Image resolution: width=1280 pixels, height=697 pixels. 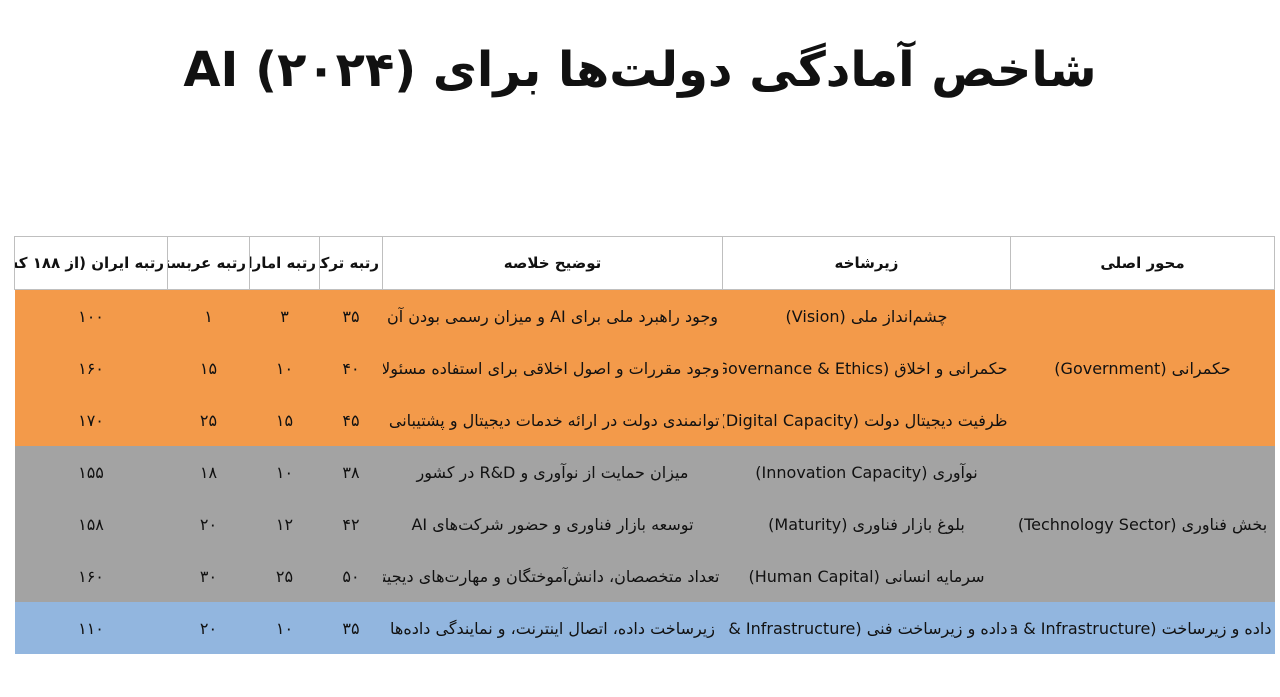 I want to click on uae-rank-cell: ۲۵, so click(x=284, y=576).